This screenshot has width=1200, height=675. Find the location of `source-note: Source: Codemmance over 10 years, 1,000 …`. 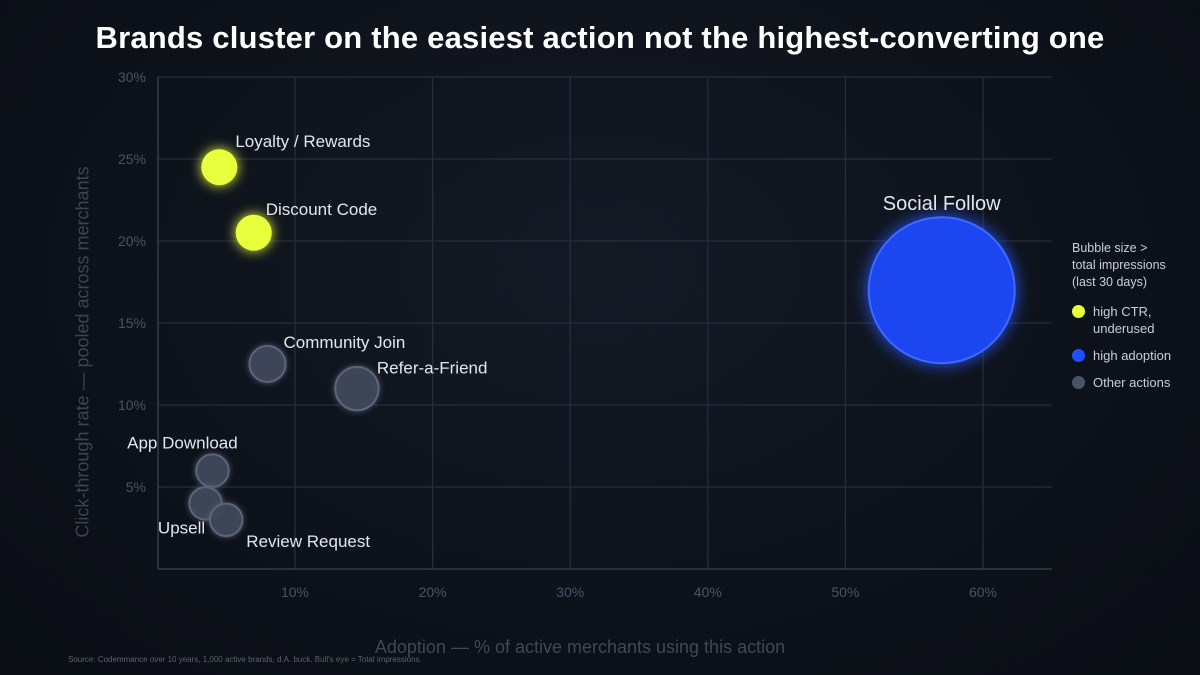

source-note: Source: Codemmance over 10 years, 1,000 … is located at coordinates (245, 659).